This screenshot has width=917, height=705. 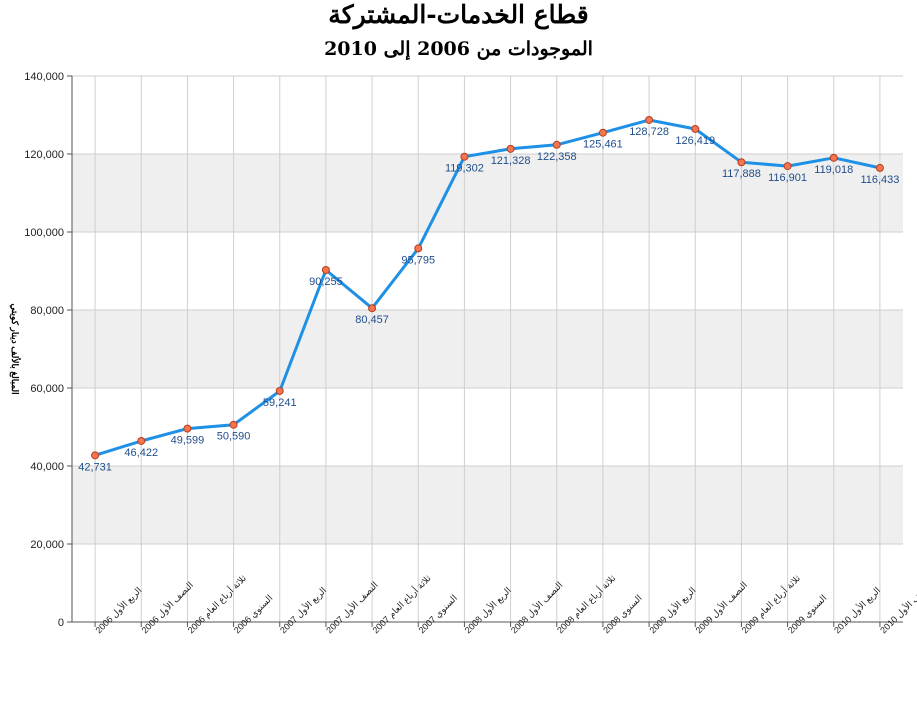 I want to click on data-label: 119,302, so click(x=464, y=169).